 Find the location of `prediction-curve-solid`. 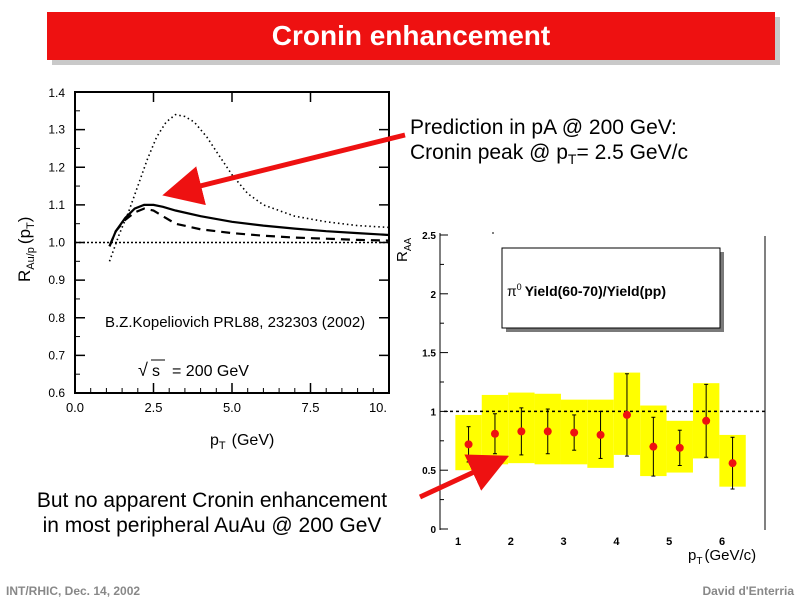

prediction-curve-solid is located at coordinates (249, 225).